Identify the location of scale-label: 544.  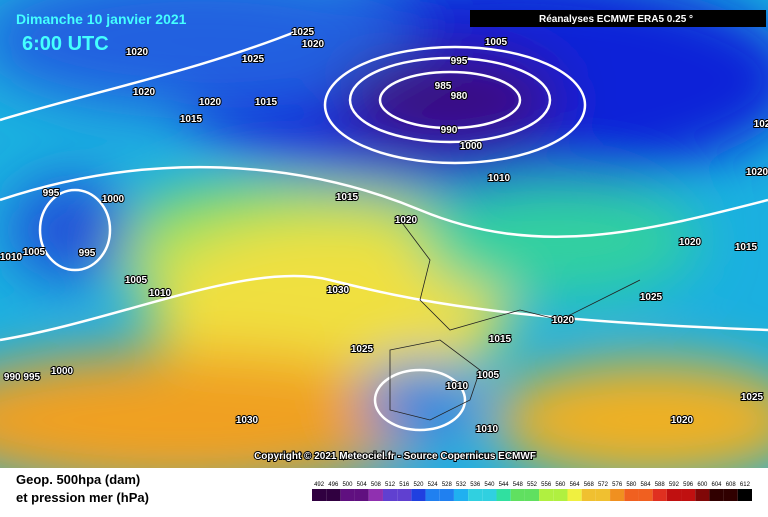
(504, 485).